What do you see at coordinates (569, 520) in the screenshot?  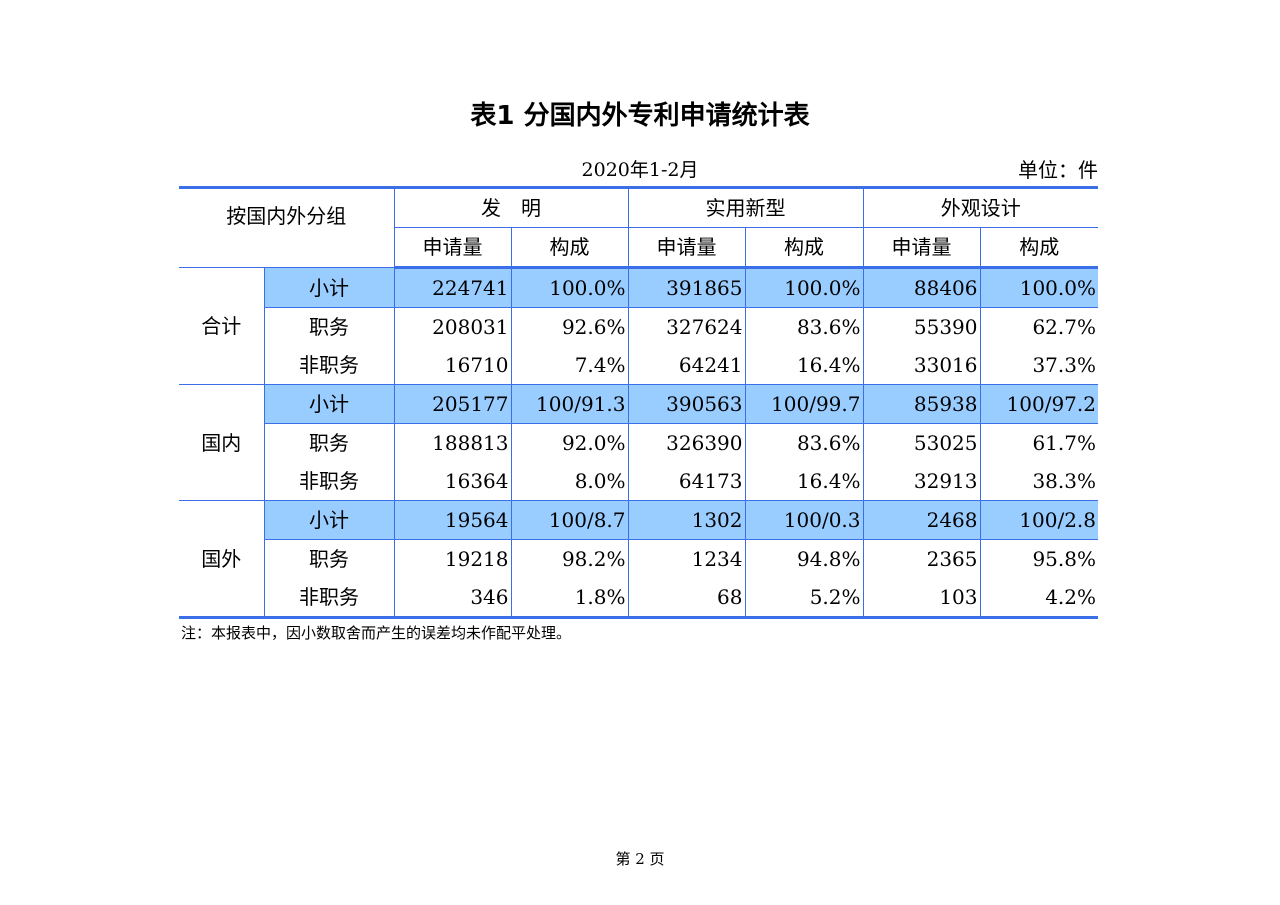 I see `data-cell: 100/8.7` at bounding box center [569, 520].